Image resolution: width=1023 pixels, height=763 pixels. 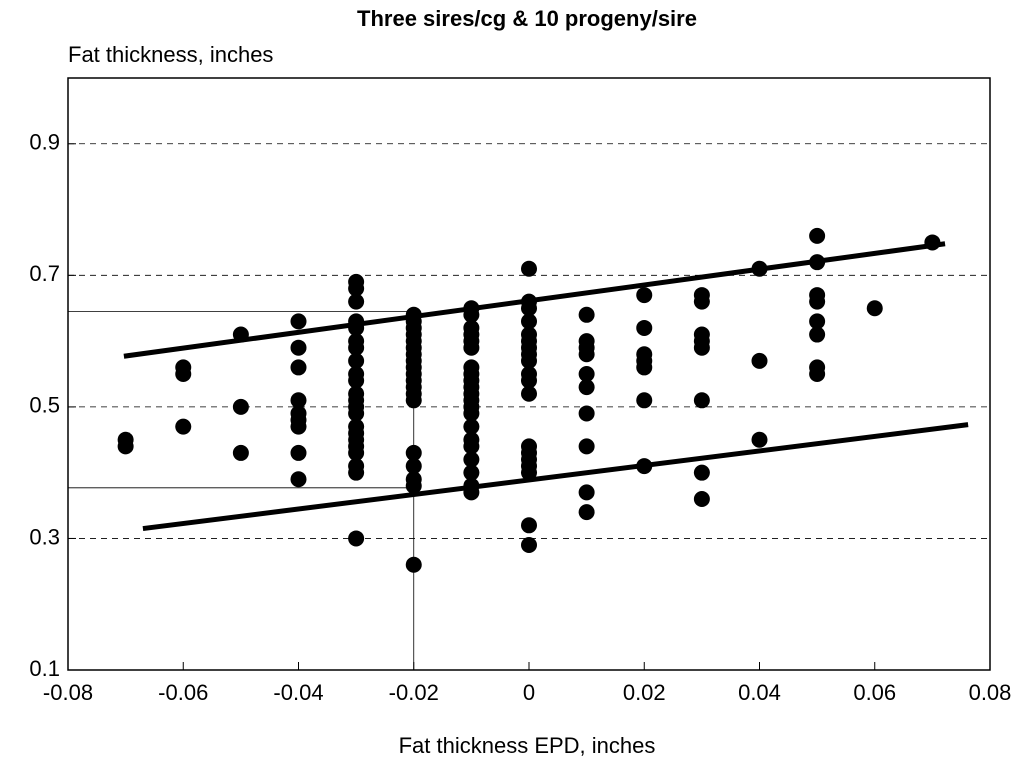 What do you see at coordinates (644, 692) in the screenshot?
I see `x-tick-label: 0.02` at bounding box center [644, 692].